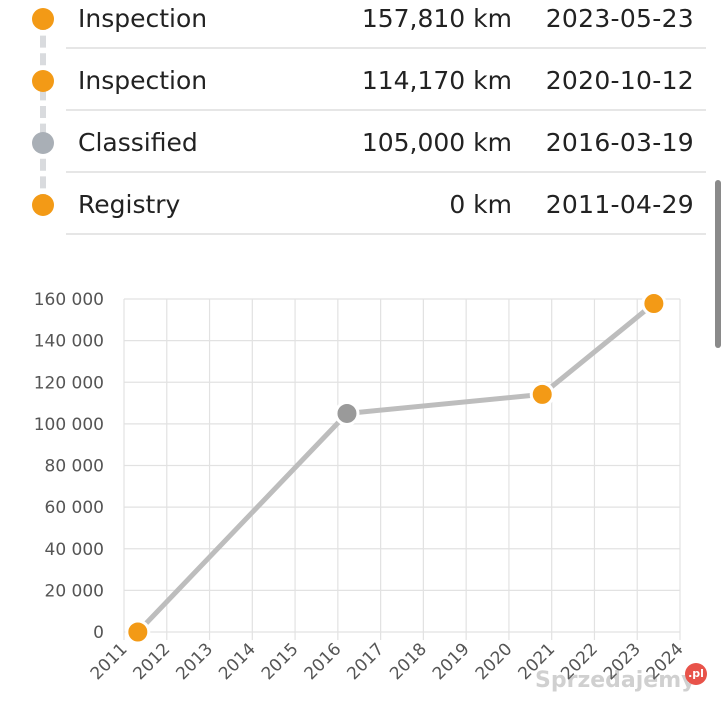  What do you see at coordinates (323, 661) in the screenshot?
I see `x-tick-label: 2016` at bounding box center [323, 661].